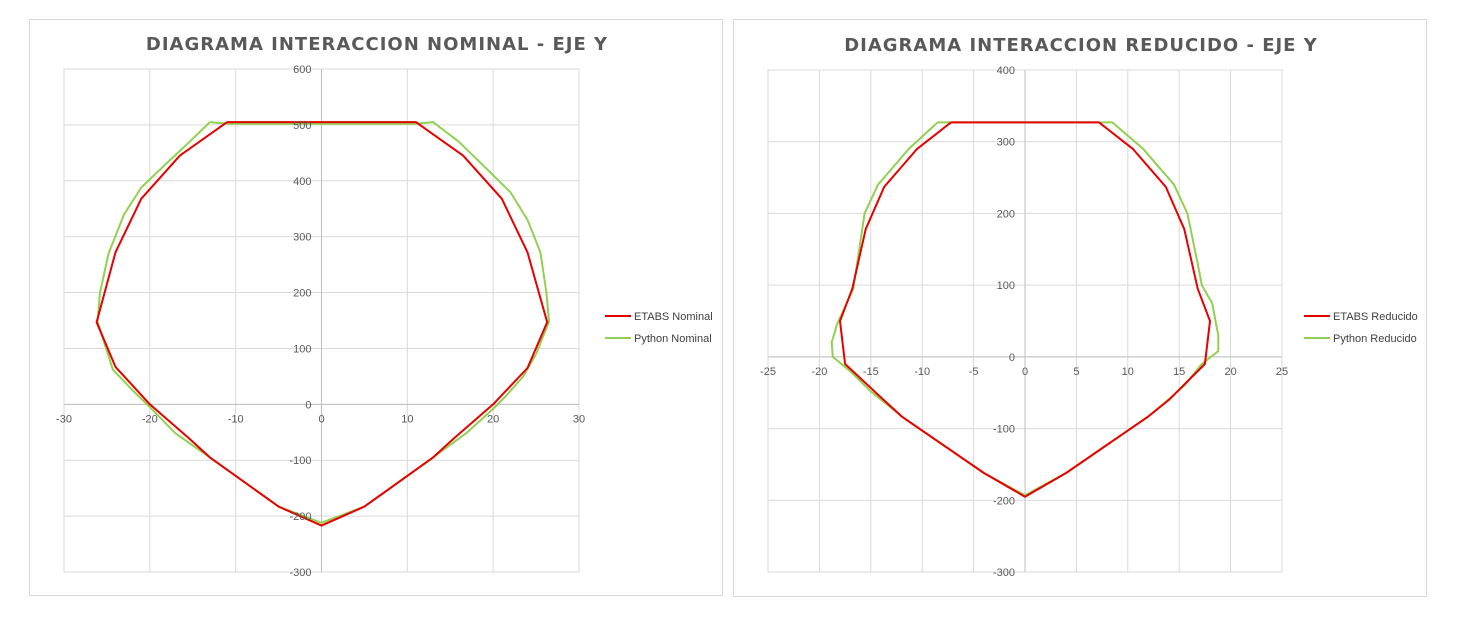 The height and width of the screenshot is (627, 1470). Describe the element at coordinates (673, 317) in the screenshot. I see `legend-label: ETABS Nominal` at that location.